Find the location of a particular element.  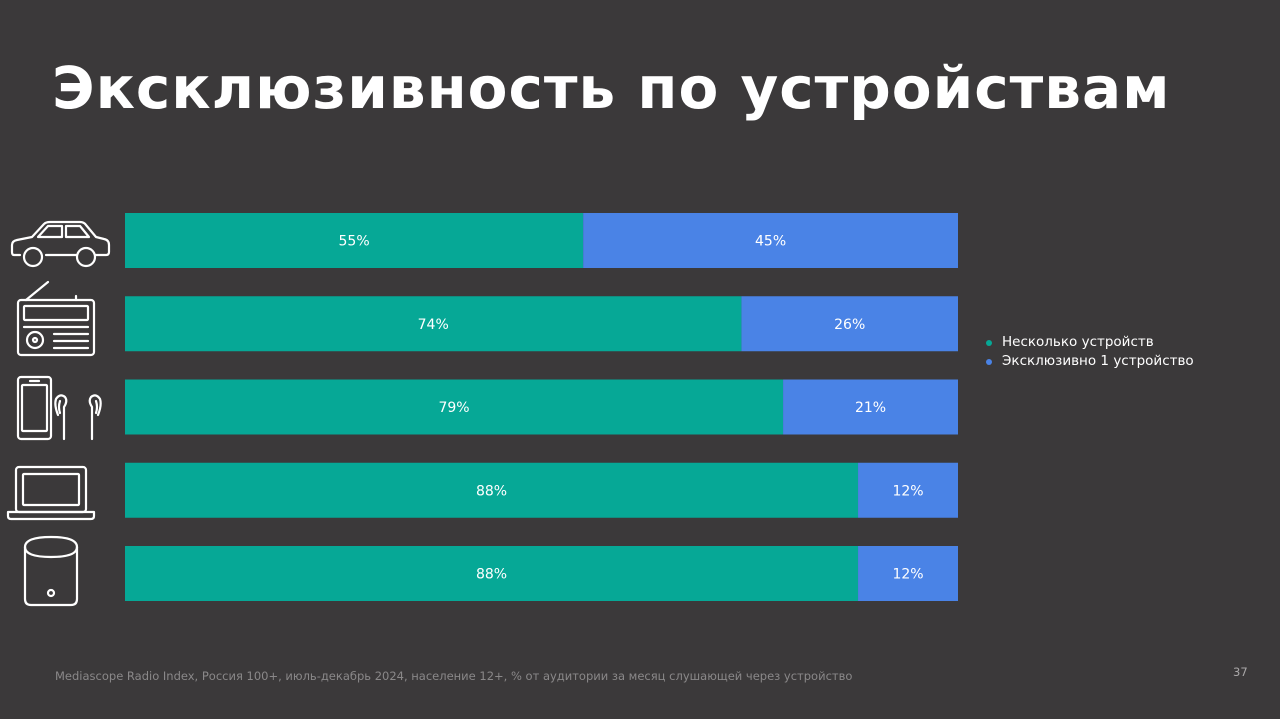

car-icon is located at coordinates (60, 244).